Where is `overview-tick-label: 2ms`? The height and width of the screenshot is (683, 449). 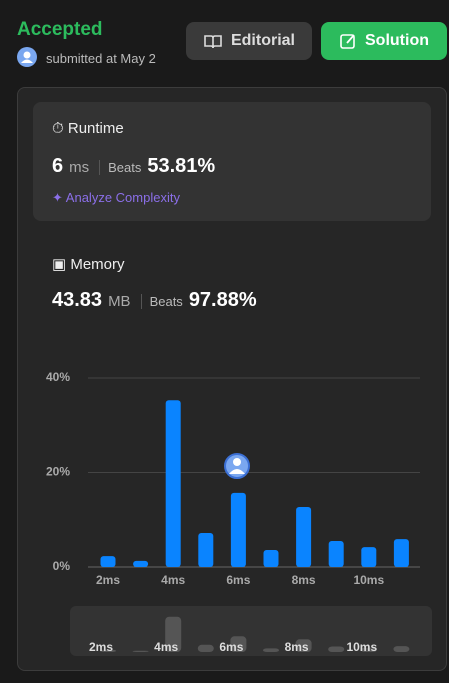
overview-tick-label: 2ms is located at coordinates (101, 647).